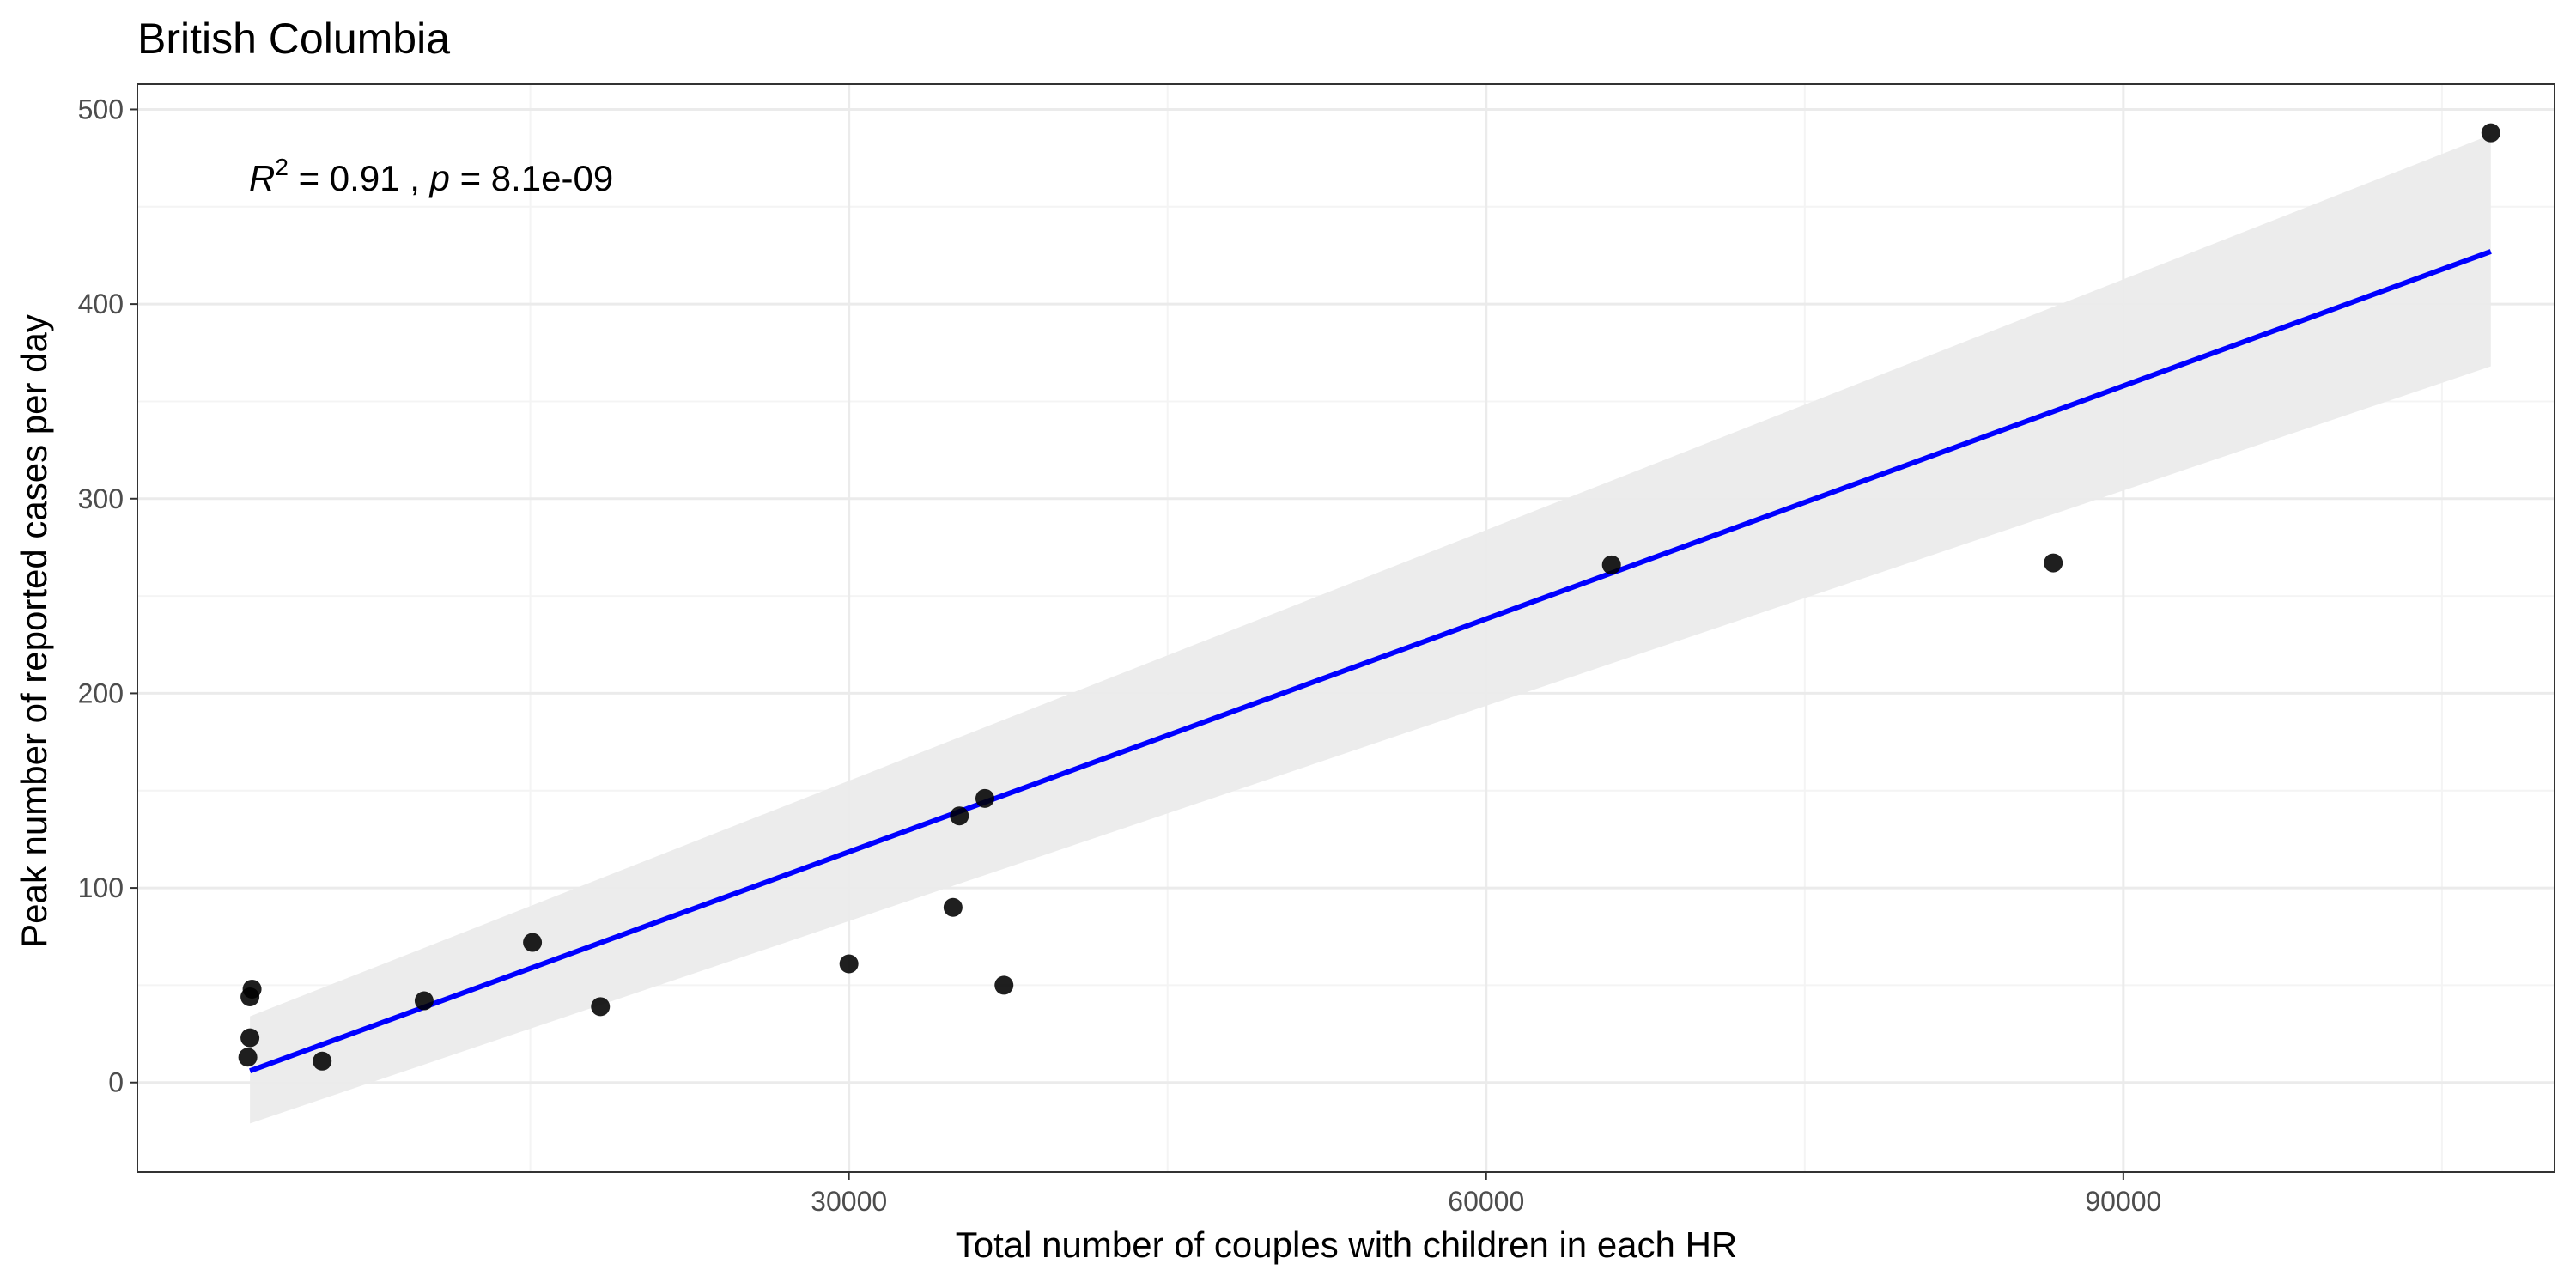 The height and width of the screenshot is (1288, 2576). Describe the element at coordinates (116, 1082) in the screenshot. I see `y-tick-label: 0` at that location.